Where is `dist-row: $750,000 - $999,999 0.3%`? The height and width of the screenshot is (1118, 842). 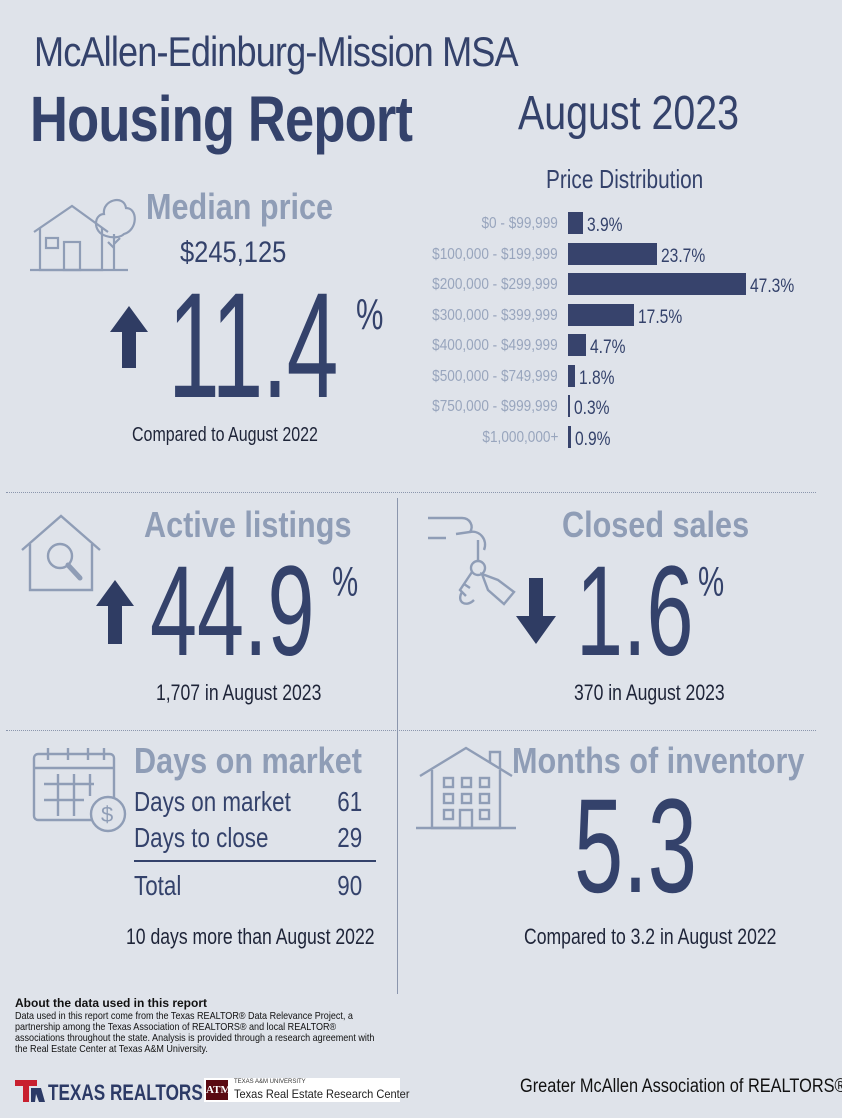
dist-row: $750,000 - $999,999 0.3% is located at coordinates (610, 408).